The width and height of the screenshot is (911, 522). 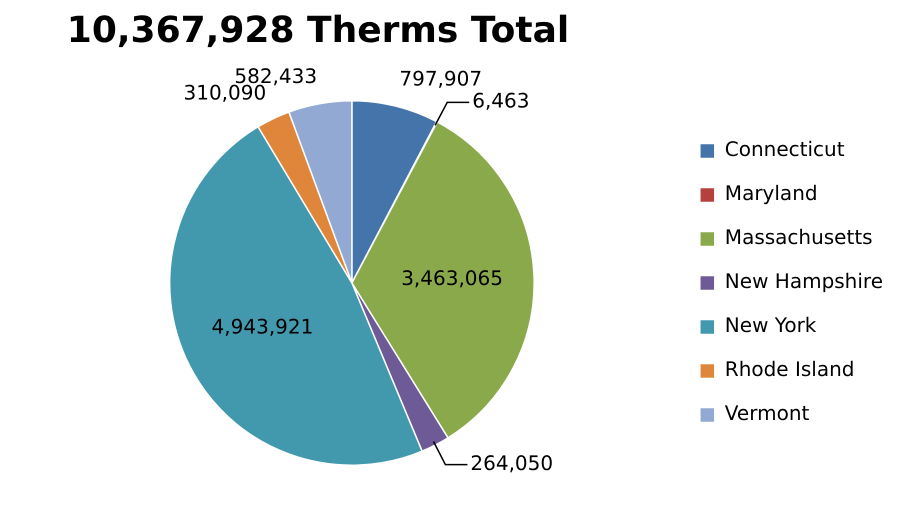 I want to click on data-label: 6,463, so click(x=501, y=100).